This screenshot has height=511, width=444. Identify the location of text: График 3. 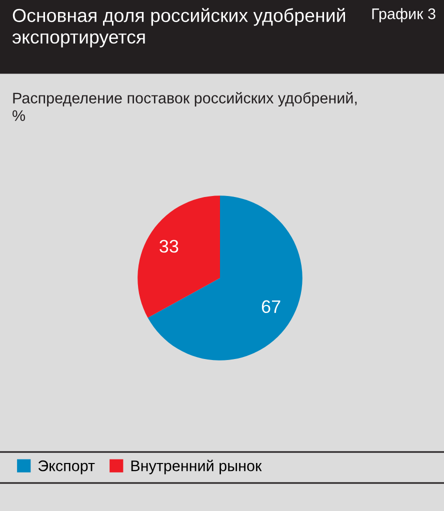
(404, 15).